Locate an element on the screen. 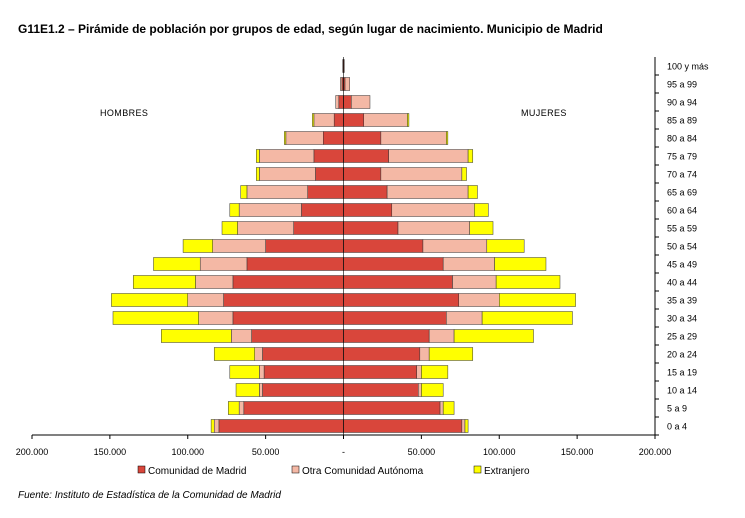 This screenshot has width=745, height=518. x-tick-label: 200.000 is located at coordinates (32, 452).